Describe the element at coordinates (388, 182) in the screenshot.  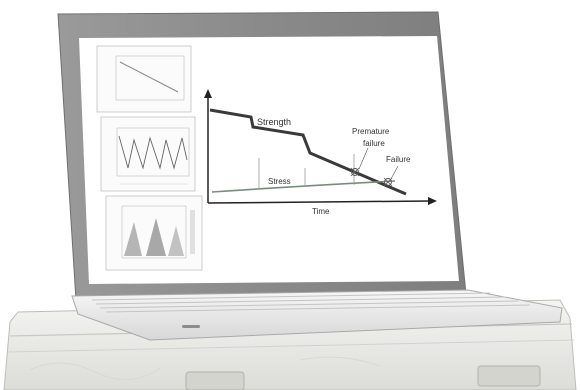
I see `failure-marker` at that location.